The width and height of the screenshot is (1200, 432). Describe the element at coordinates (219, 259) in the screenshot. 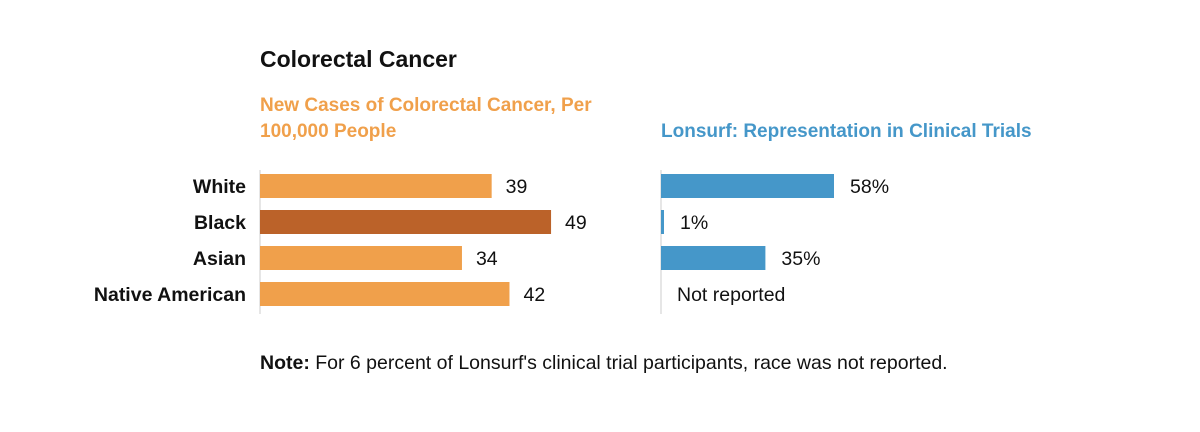

I see `category-label-asian: Asian` at that location.